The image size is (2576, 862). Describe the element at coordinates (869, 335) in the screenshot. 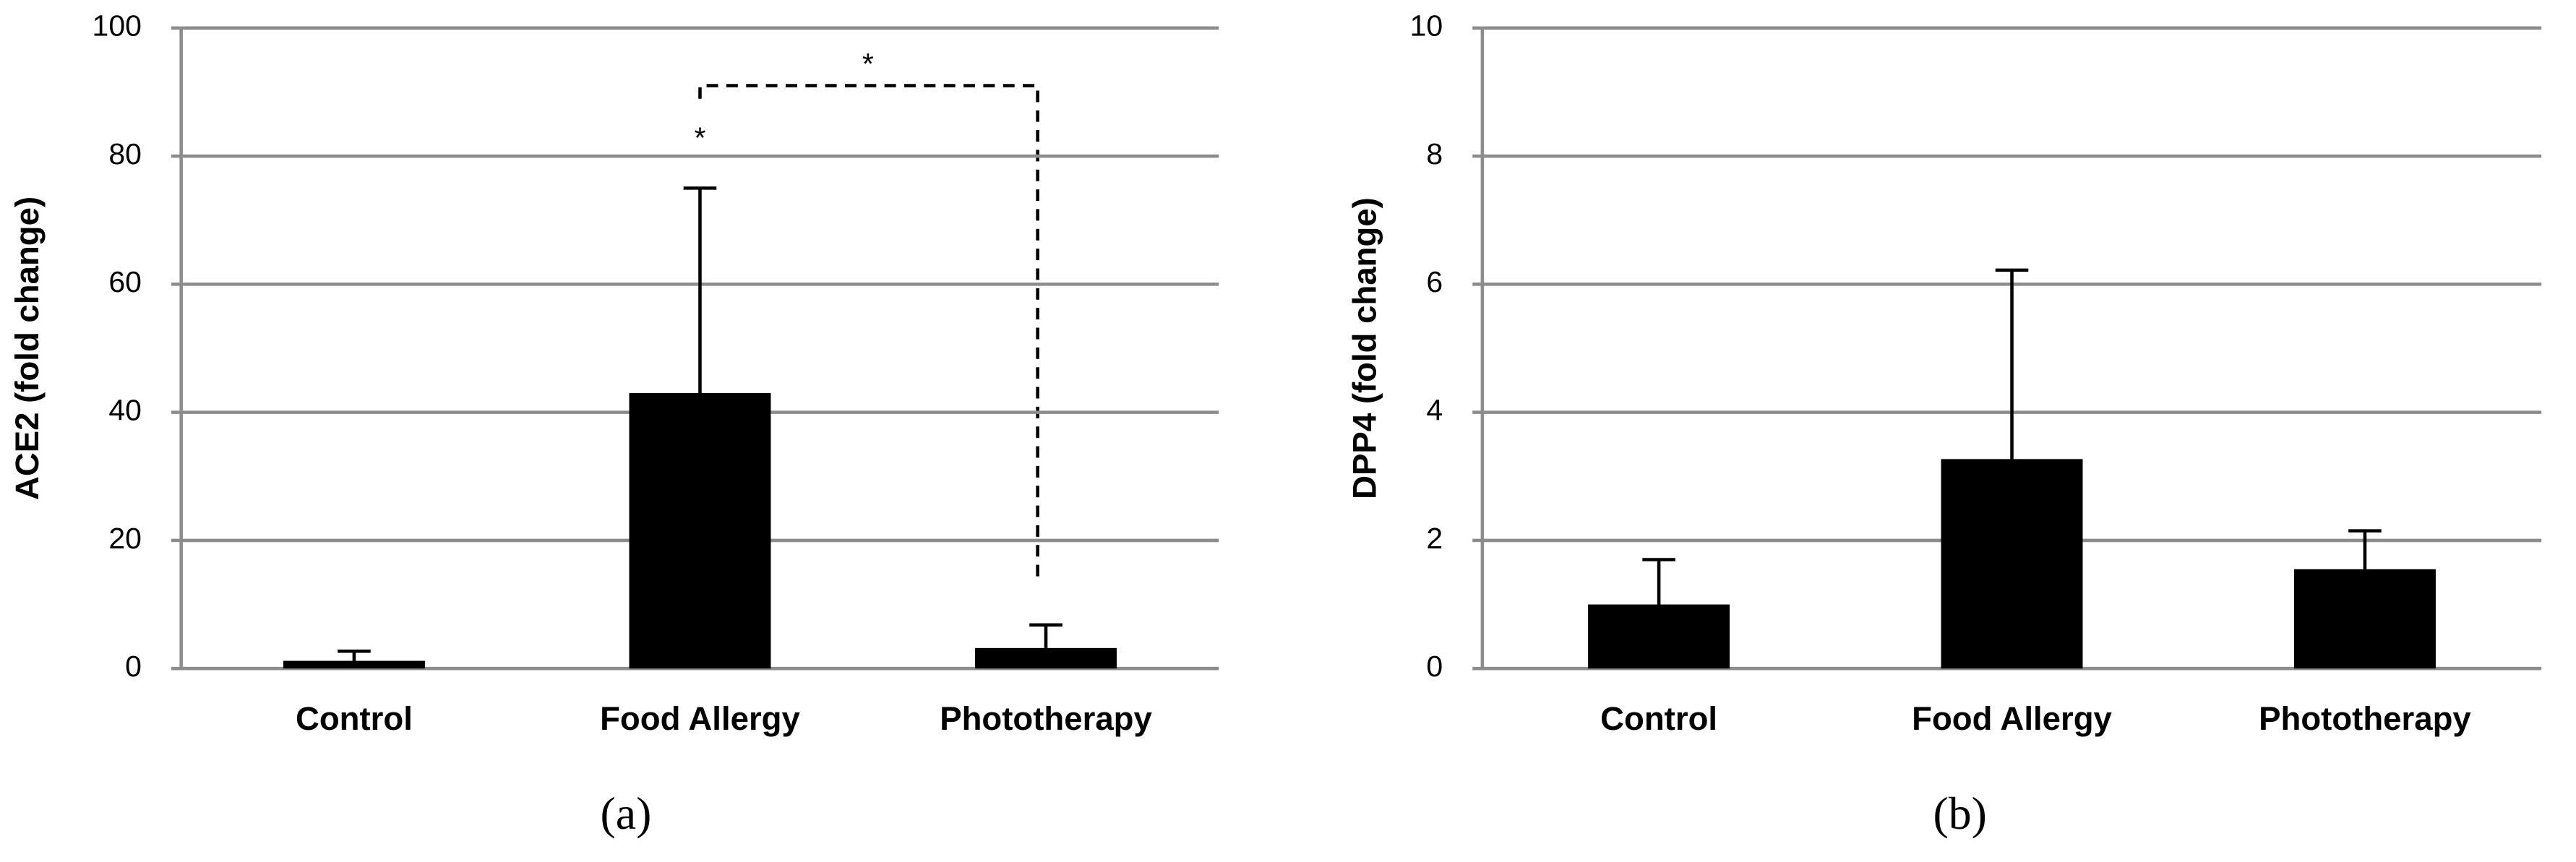

I see `significance-bracket` at that location.